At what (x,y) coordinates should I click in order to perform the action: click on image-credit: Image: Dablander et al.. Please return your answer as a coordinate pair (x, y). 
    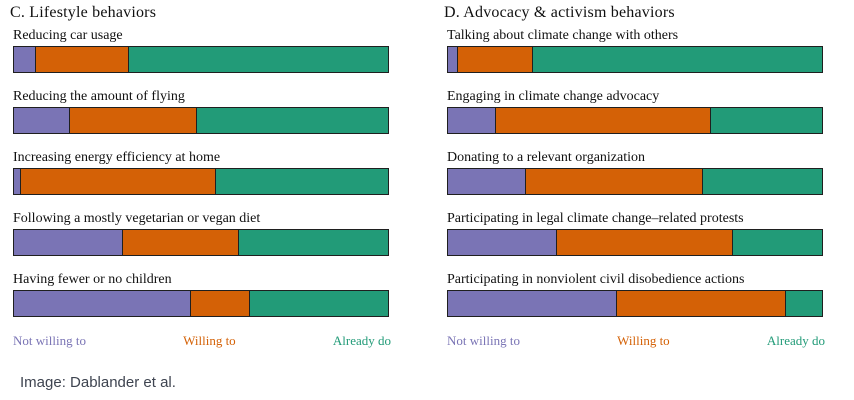
    Looking at the image, I should click on (98, 382).